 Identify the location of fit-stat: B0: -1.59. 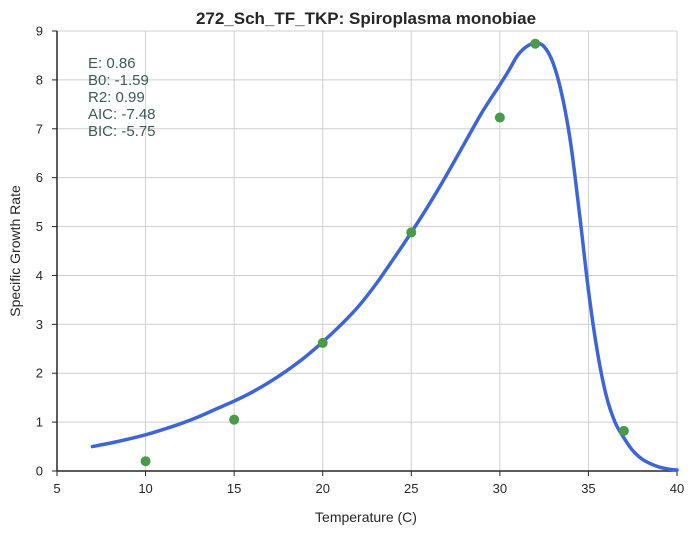
(118, 80).